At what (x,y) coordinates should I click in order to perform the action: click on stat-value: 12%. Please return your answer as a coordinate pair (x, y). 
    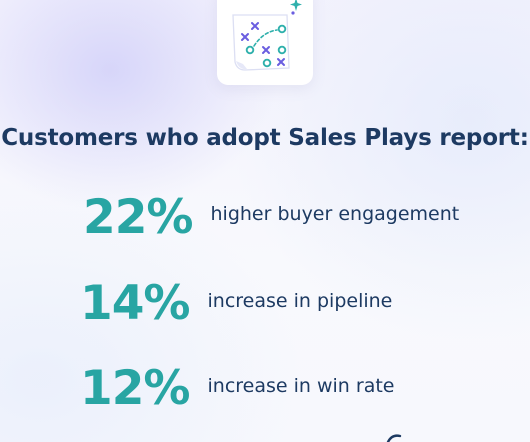
    Looking at the image, I should click on (135, 388).